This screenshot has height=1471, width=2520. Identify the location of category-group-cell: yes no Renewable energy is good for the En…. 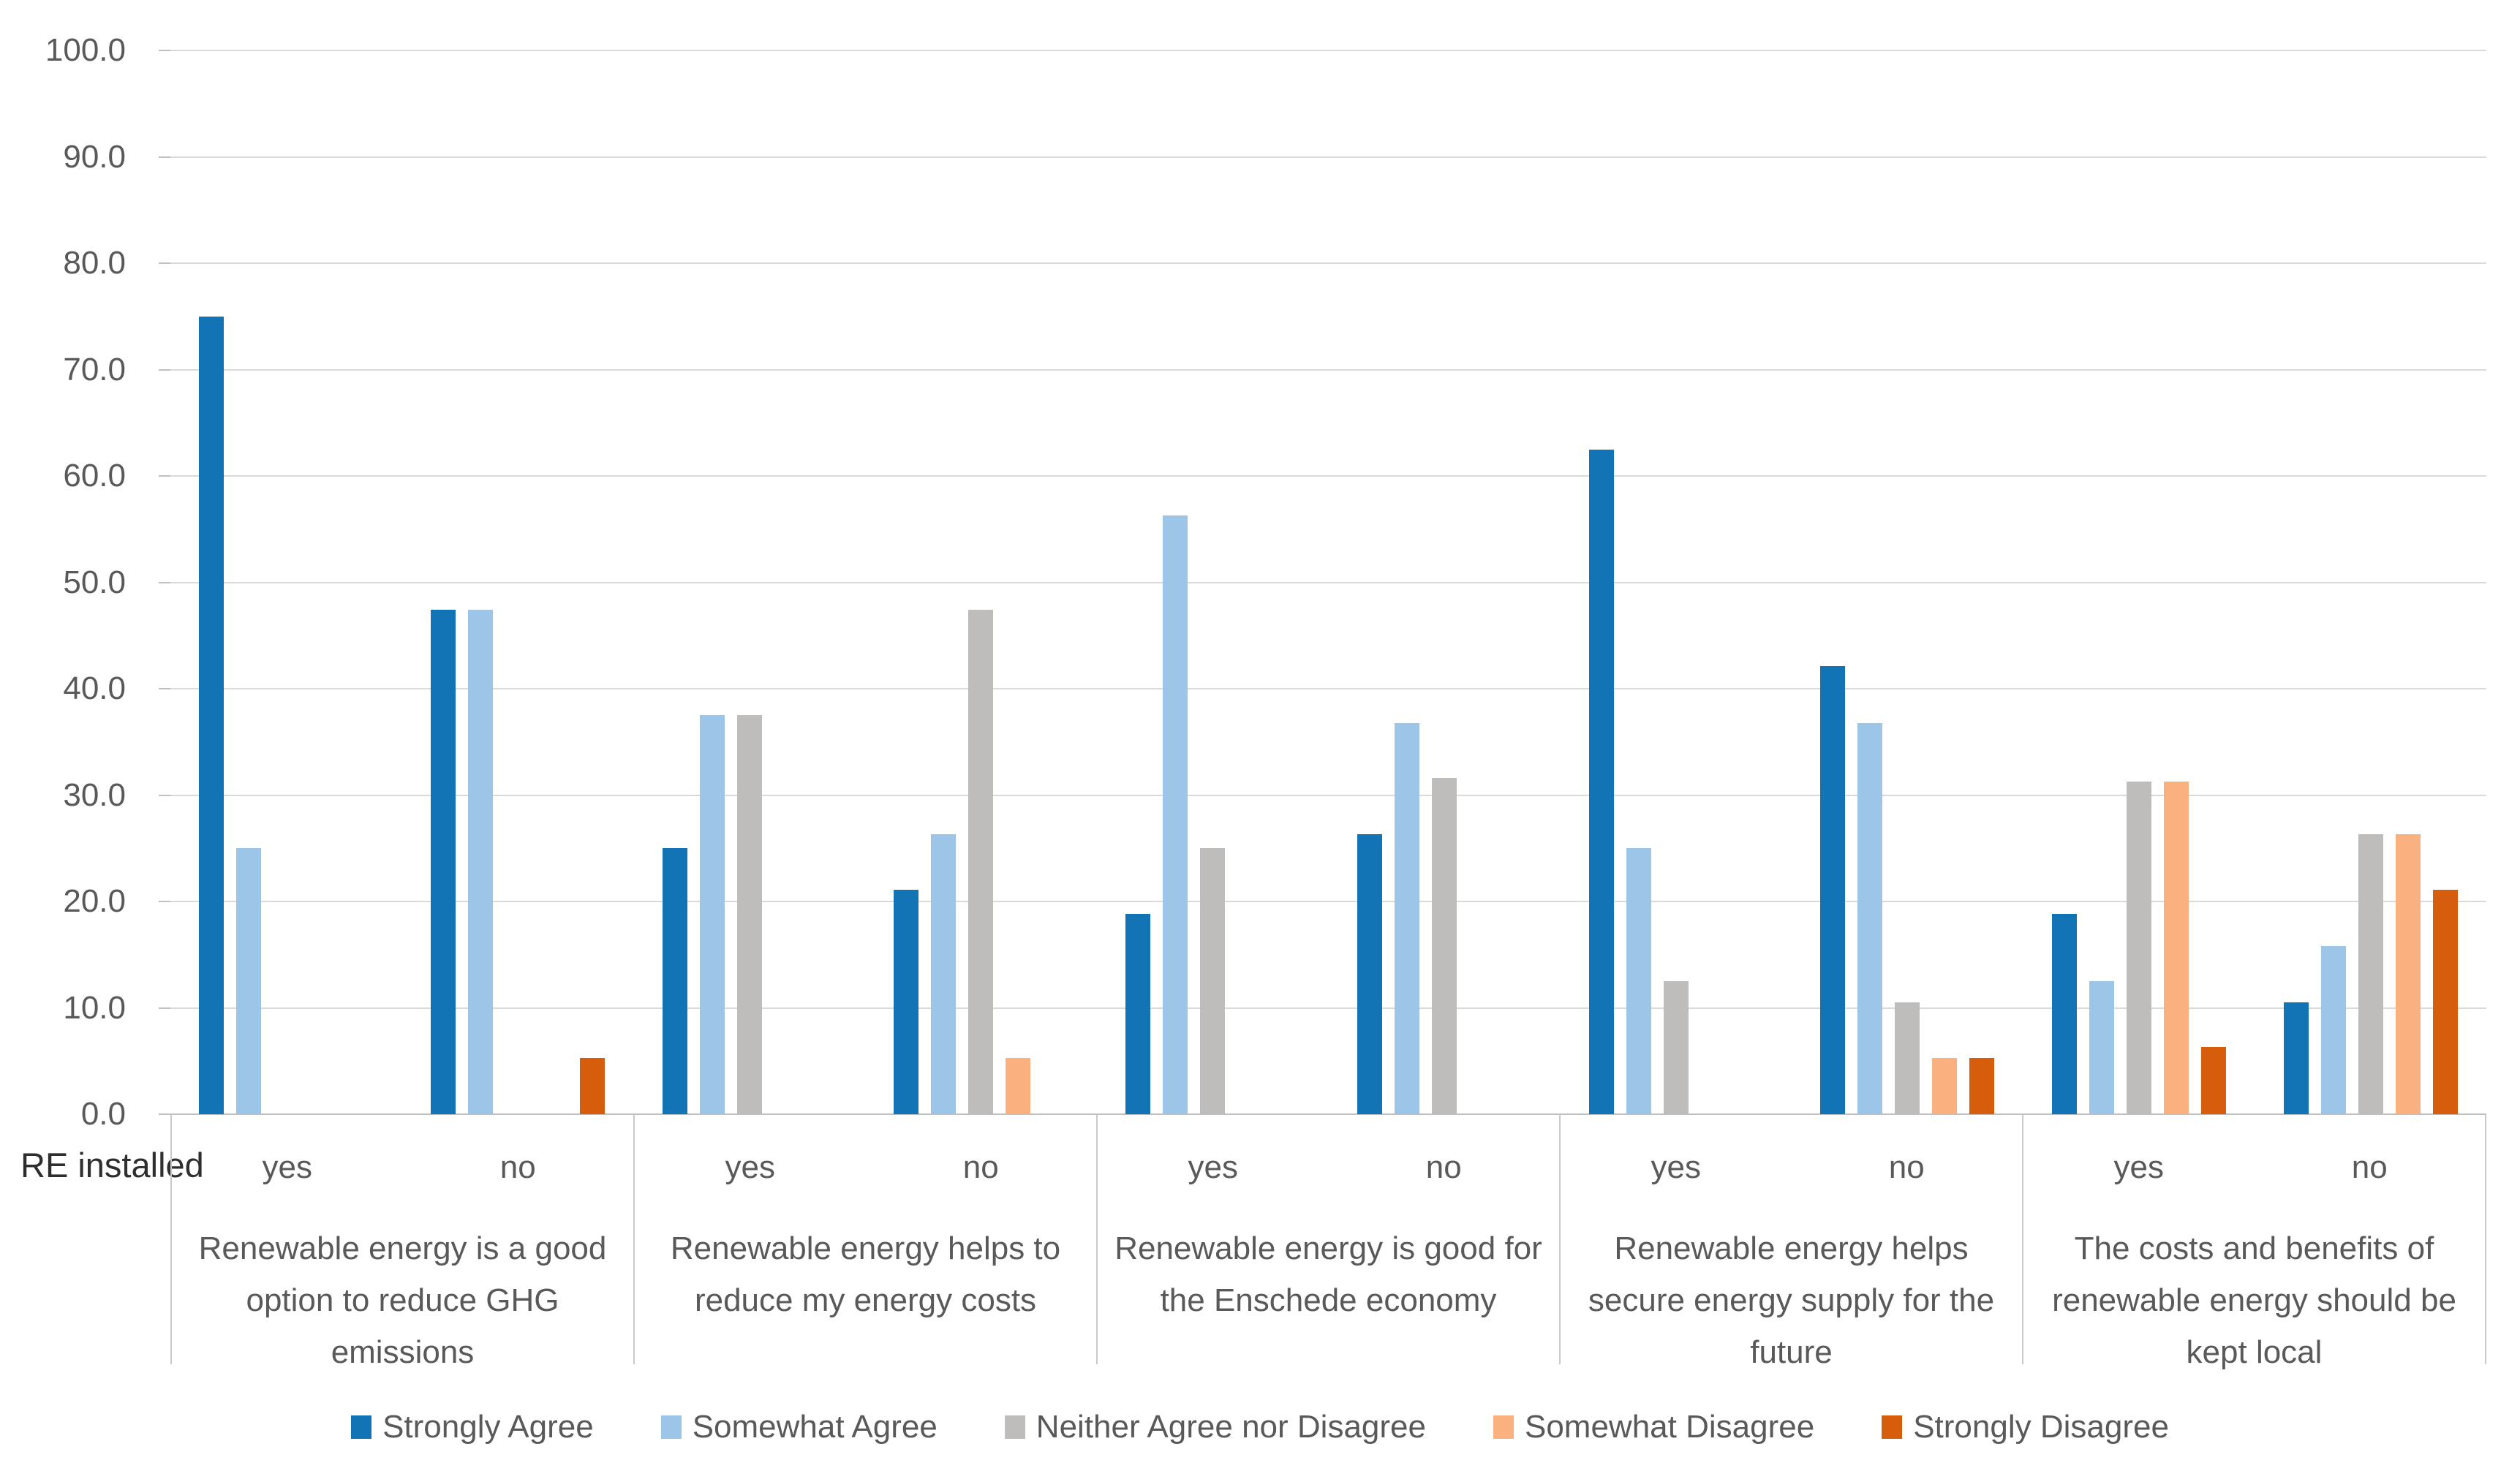
(1329, 1239).